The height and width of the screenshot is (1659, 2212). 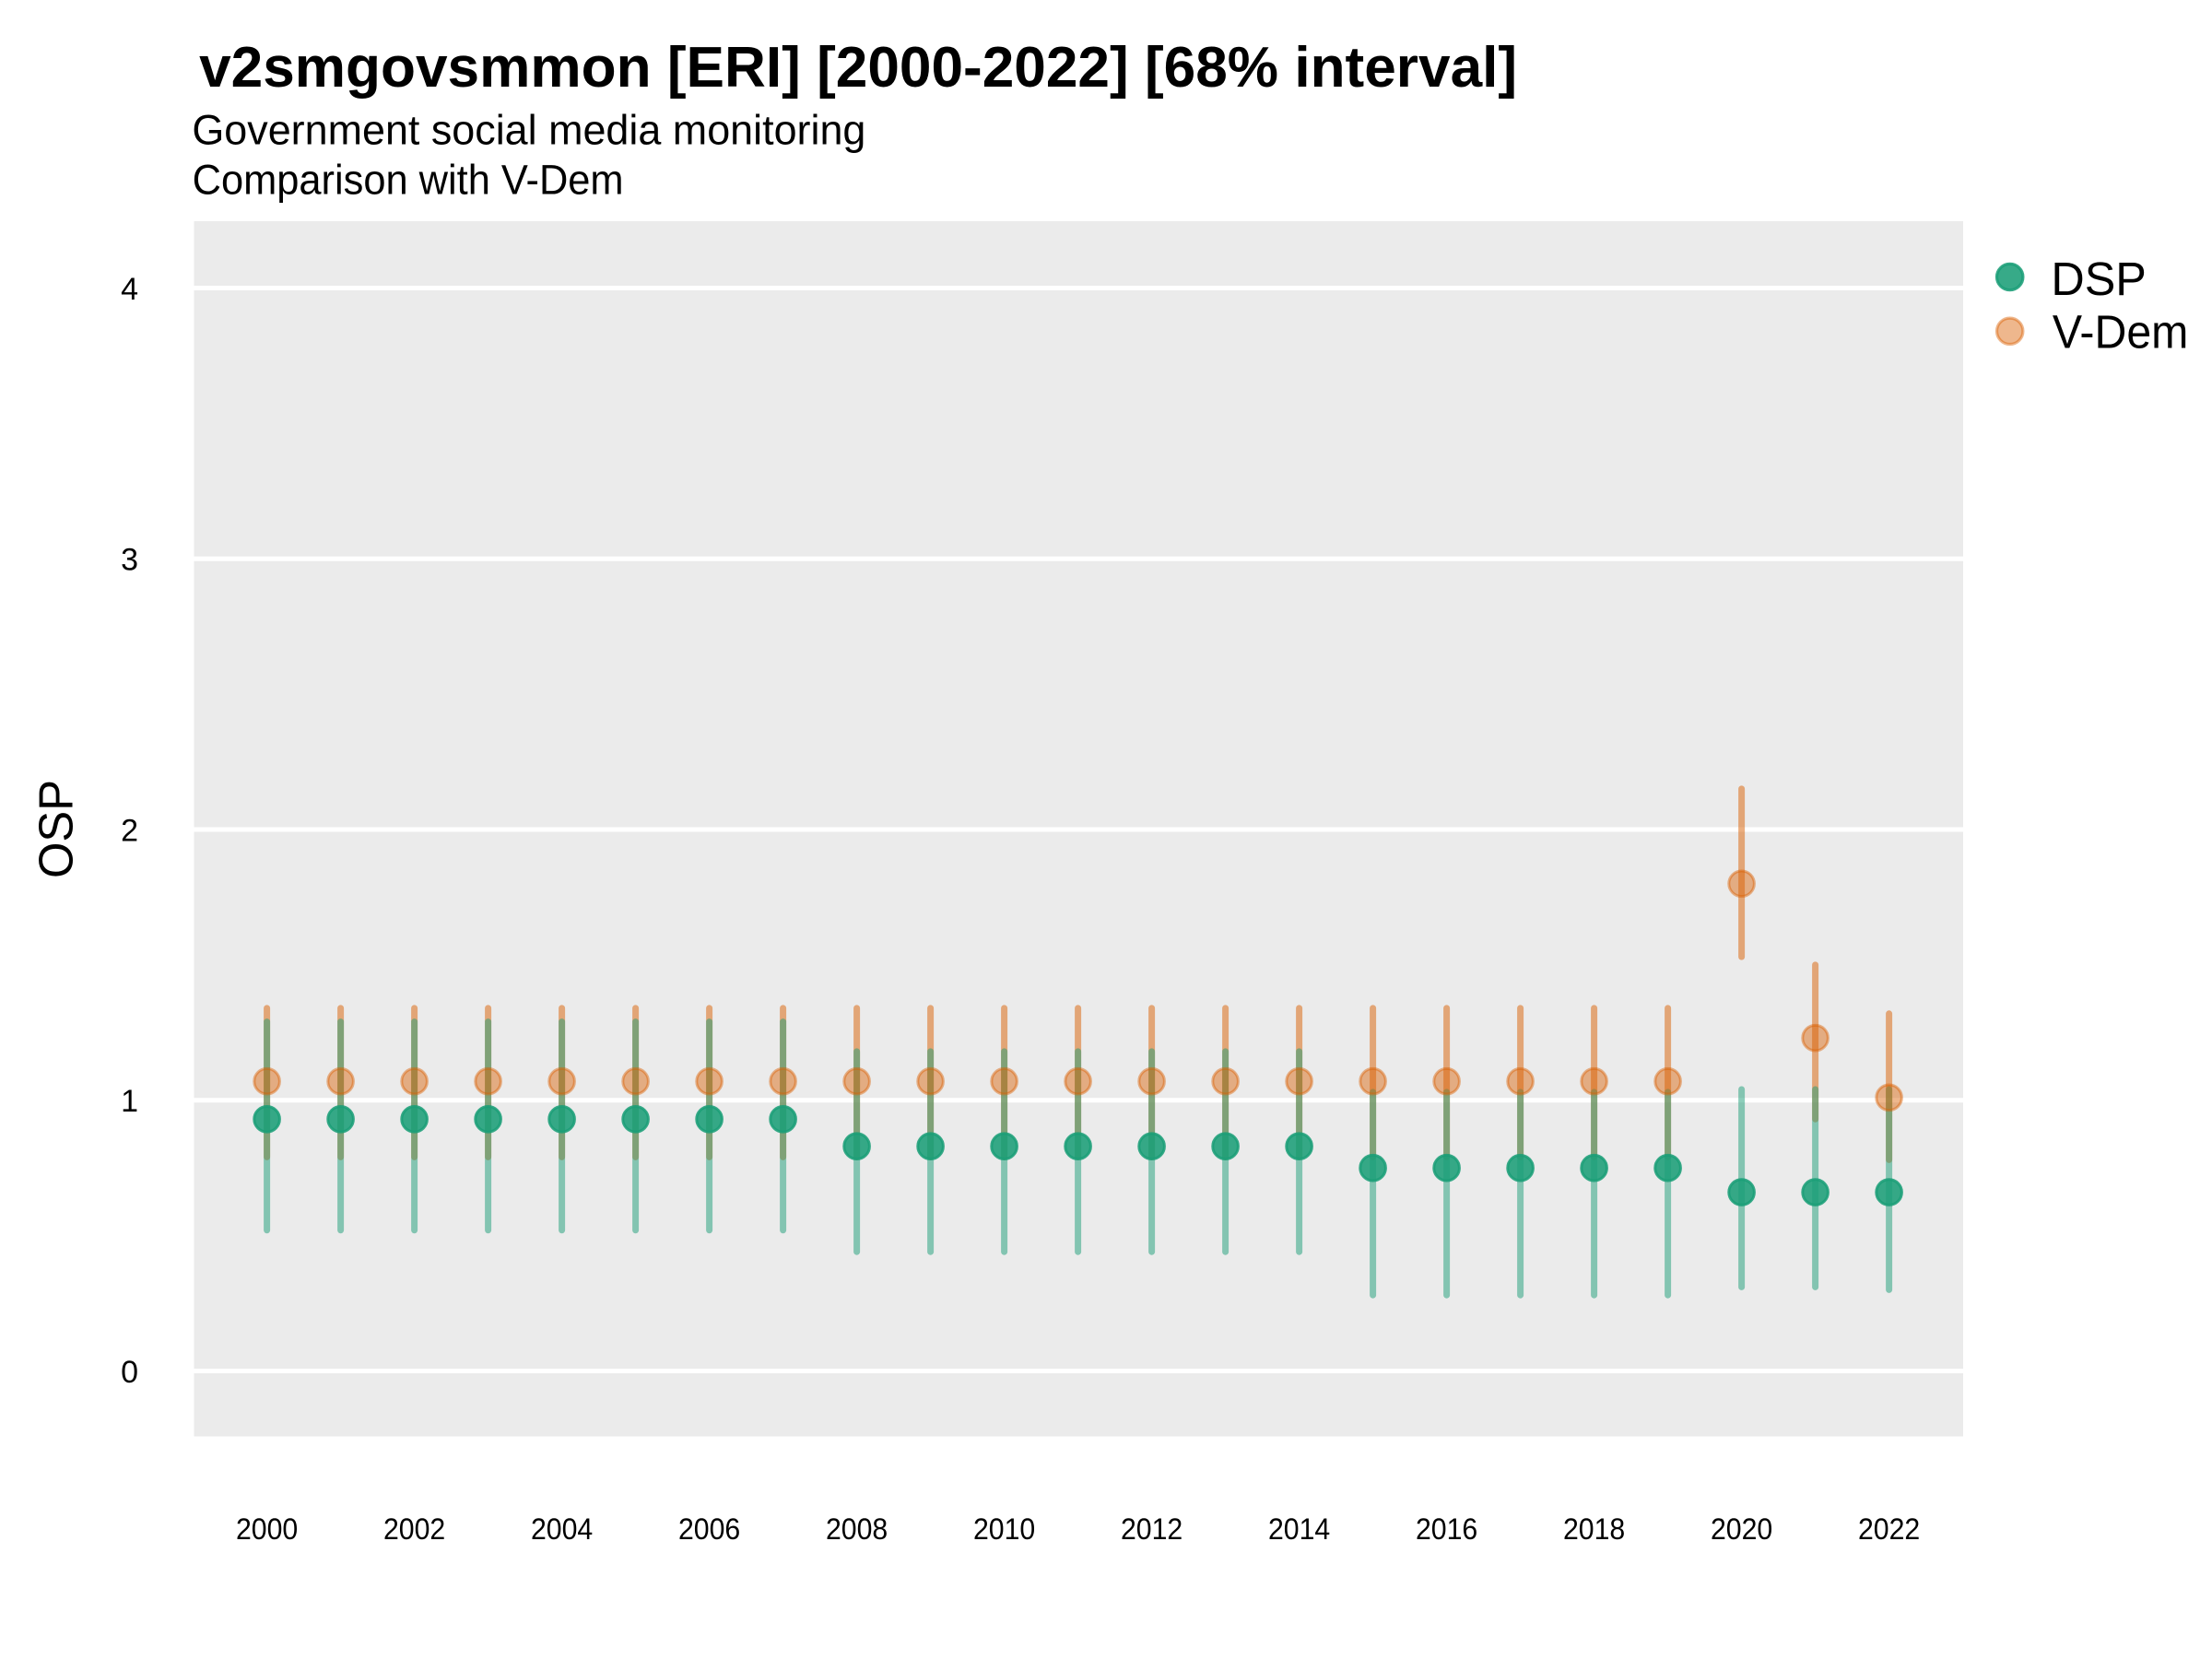 What do you see at coordinates (129, 1372) in the screenshot?
I see `svg-text: 0` at bounding box center [129, 1372].